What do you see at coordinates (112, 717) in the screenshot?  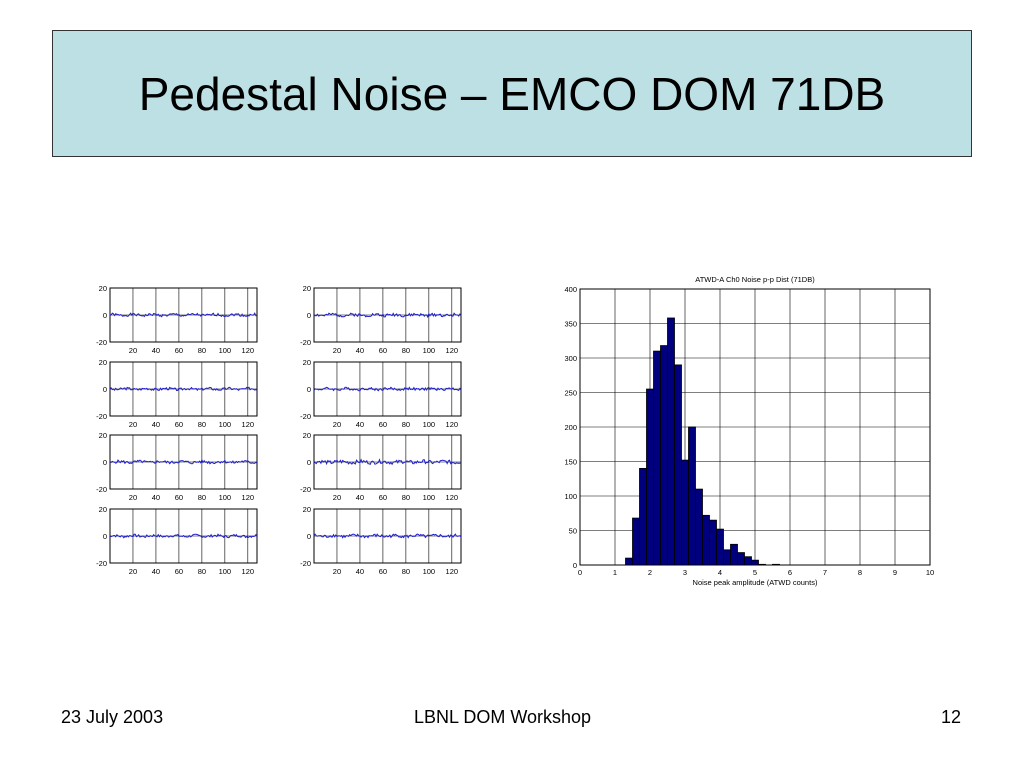 I see `footer-date: 23 July 2003` at bounding box center [112, 717].